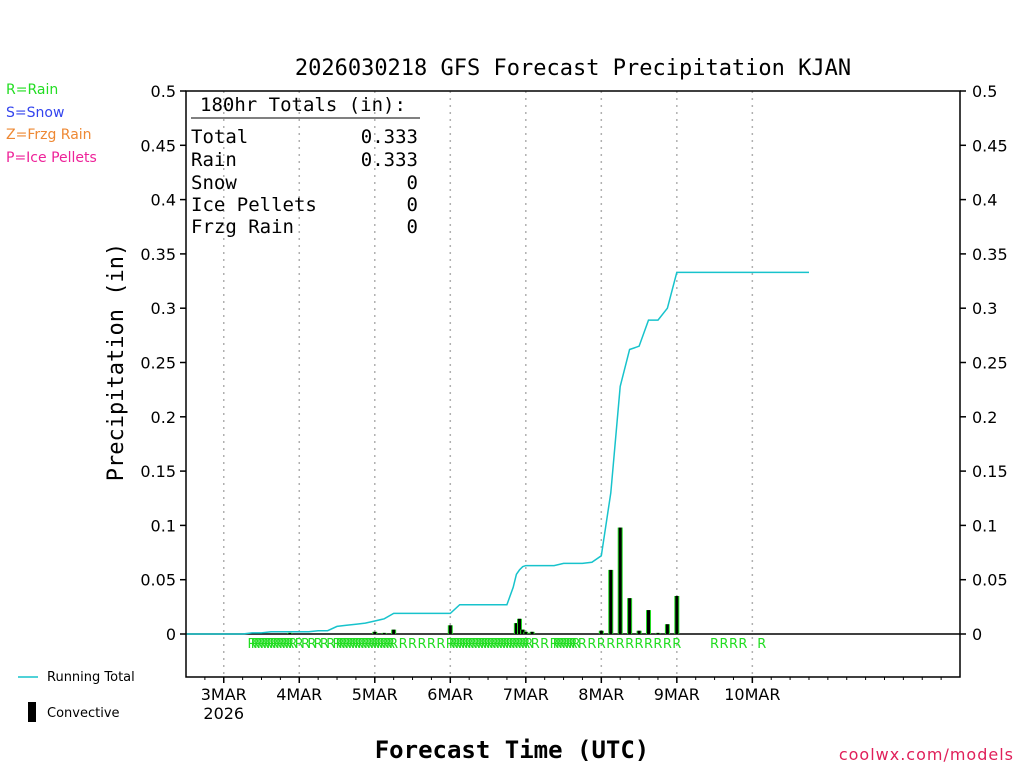  Describe the element at coordinates (984, 308) in the screenshot. I see `ytick-label-right-6: 0.3` at that location.